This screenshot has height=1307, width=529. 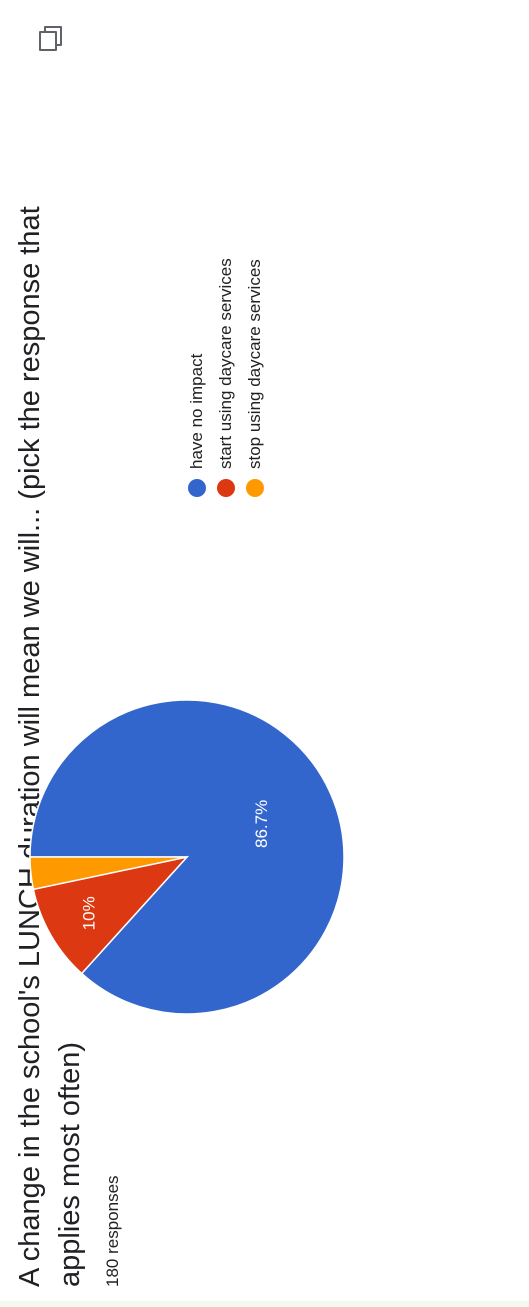 What do you see at coordinates (196, 411) in the screenshot?
I see `legend-label: have no impact` at bounding box center [196, 411].